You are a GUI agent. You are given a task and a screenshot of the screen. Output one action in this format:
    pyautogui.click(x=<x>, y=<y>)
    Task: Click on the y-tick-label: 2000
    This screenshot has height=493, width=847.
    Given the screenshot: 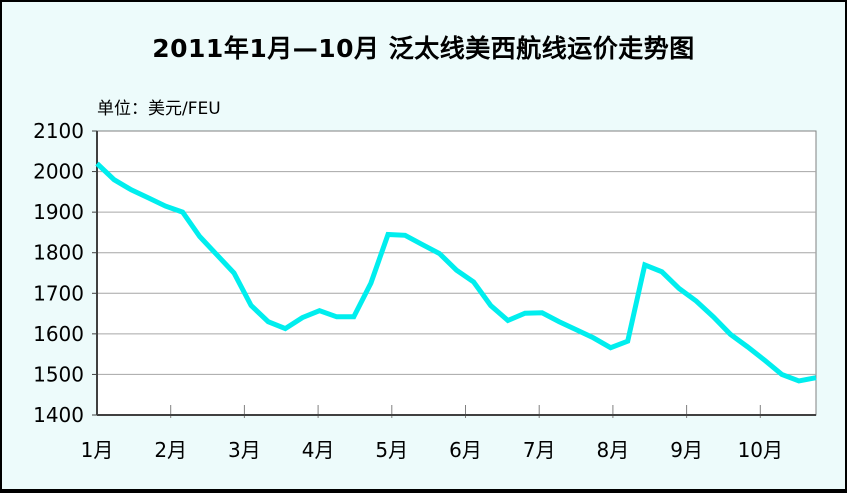 What is the action you would take?
    pyautogui.click(x=58, y=172)
    